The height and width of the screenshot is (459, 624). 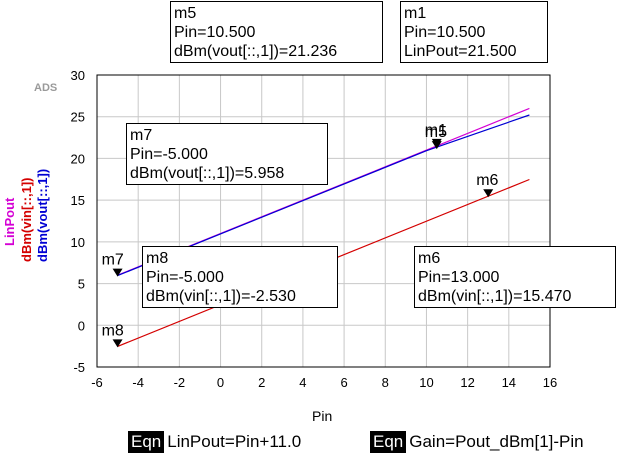 What do you see at coordinates (138, 382) in the screenshot?
I see `x-tick-label: -4` at bounding box center [138, 382].